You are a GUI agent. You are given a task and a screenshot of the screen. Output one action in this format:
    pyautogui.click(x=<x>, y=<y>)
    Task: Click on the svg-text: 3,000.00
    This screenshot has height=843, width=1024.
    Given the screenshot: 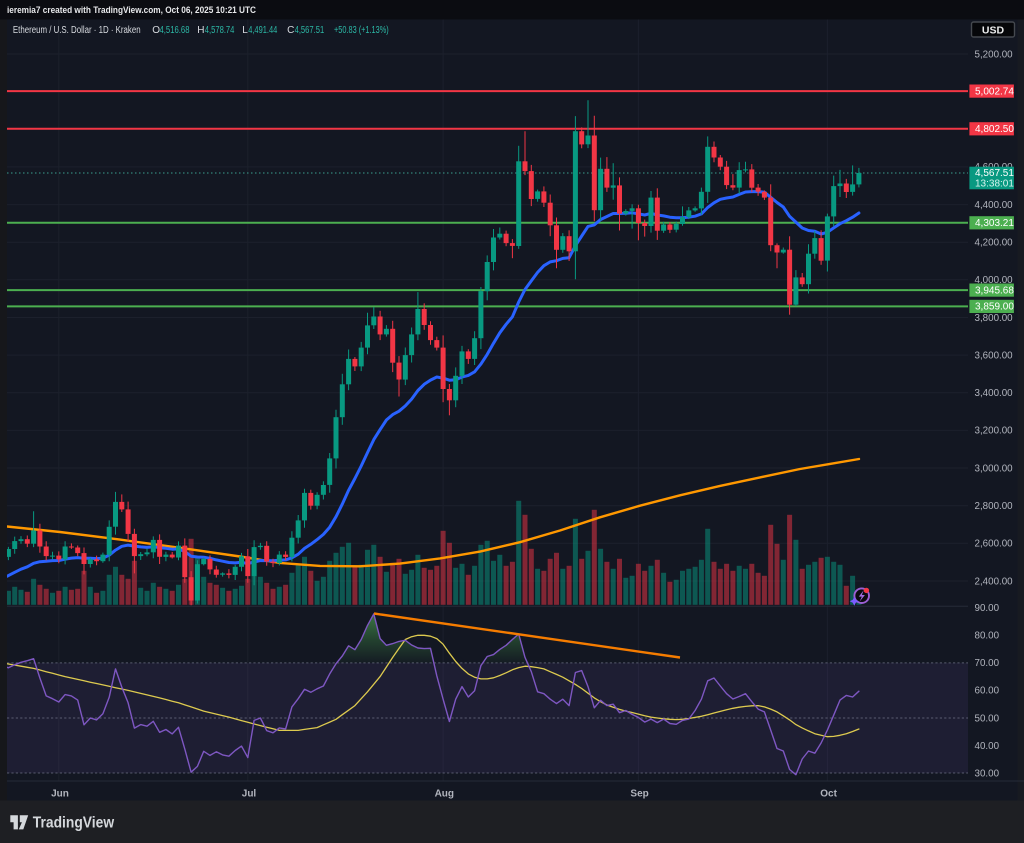 What is the action you would take?
    pyautogui.click(x=994, y=468)
    